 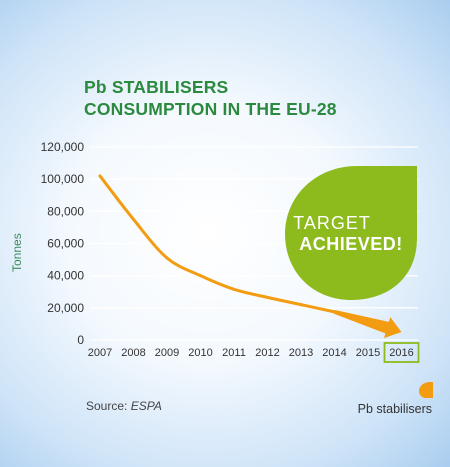 I want to click on y-tick-label: 40,000, so click(x=65, y=276).